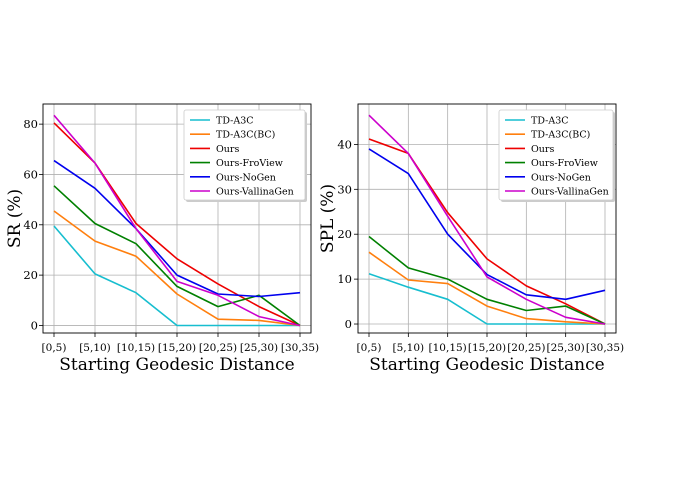  What do you see at coordinates (344, 189) in the screenshot?
I see `y-tick-label: 30` at bounding box center [344, 189].